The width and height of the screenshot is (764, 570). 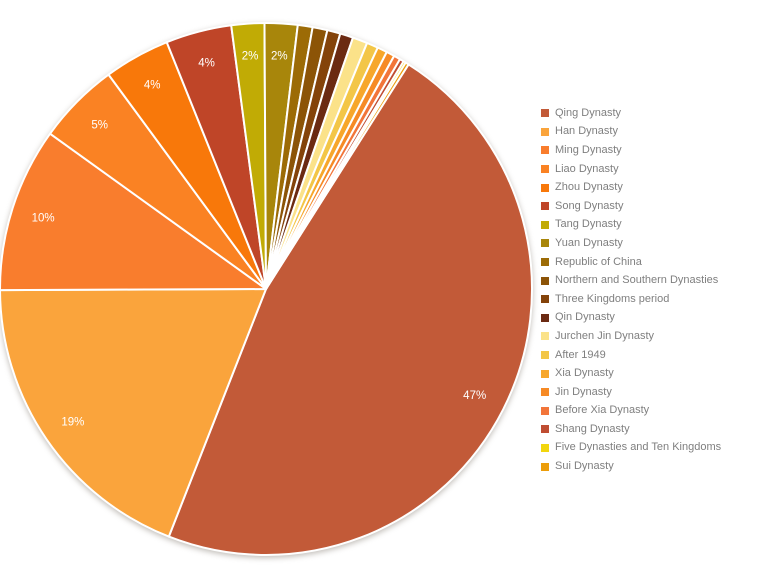 I want to click on legend-item: After 1949, so click(x=631, y=355).